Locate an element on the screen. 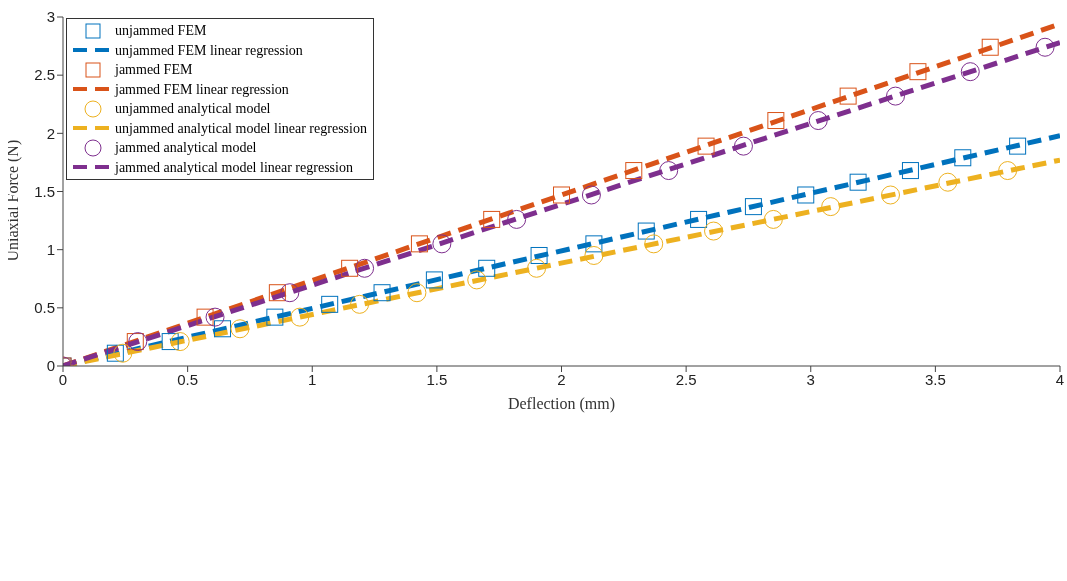 The height and width of the screenshot is (581, 1067). legend-label: unjammed analytical model linear regression is located at coordinates (241, 128).